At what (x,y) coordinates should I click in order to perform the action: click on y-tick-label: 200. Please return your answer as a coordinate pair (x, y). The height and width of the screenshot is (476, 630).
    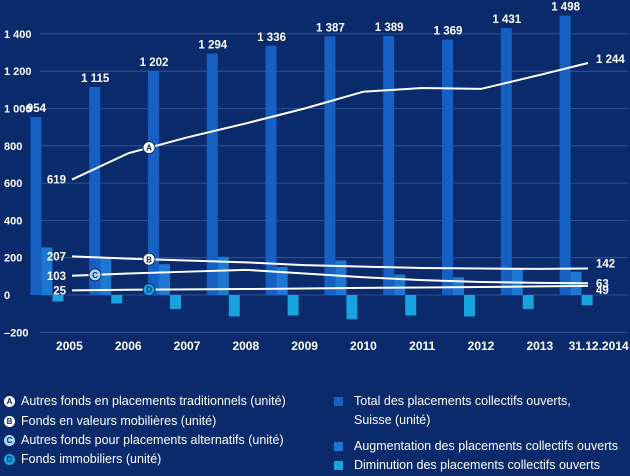
    Looking at the image, I should click on (13, 259).